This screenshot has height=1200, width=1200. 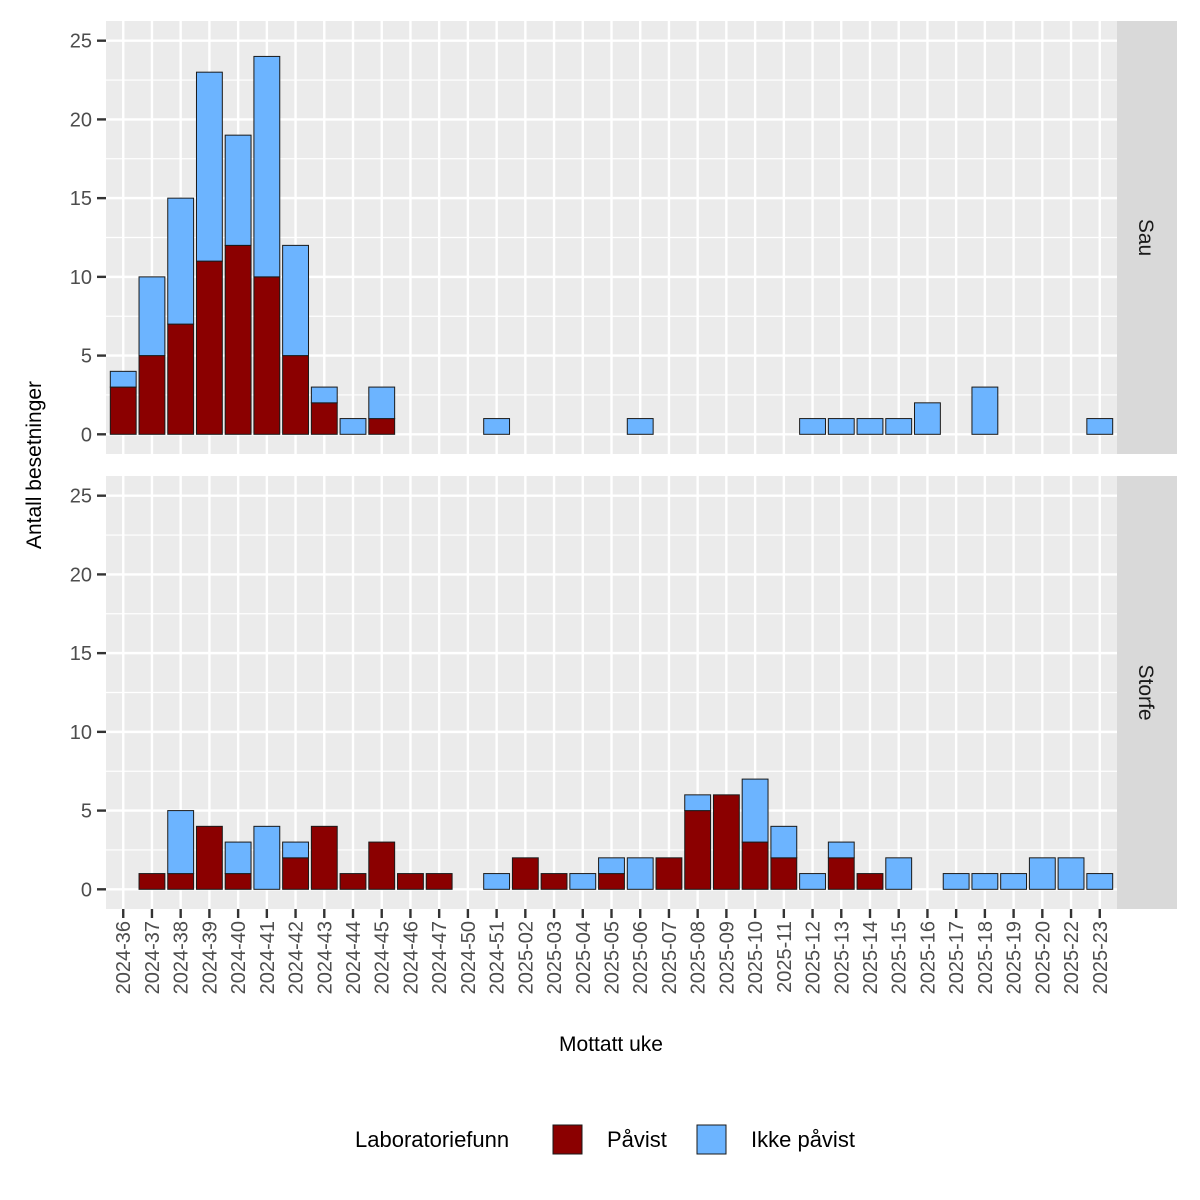 What do you see at coordinates (34, 465) in the screenshot?
I see `y-axis-title: Antall besetninger` at bounding box center [34, 465].